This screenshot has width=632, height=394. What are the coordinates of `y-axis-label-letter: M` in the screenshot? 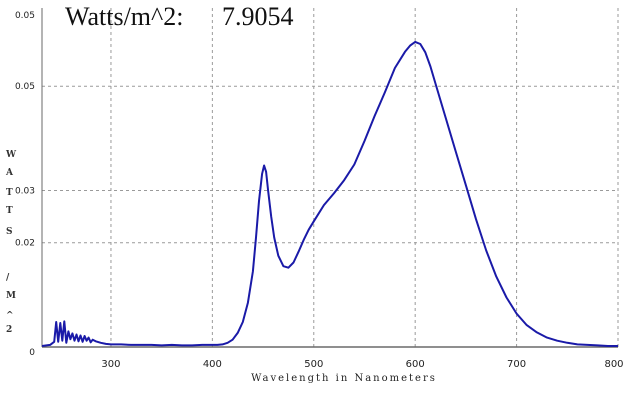 It's located at (11, 296).